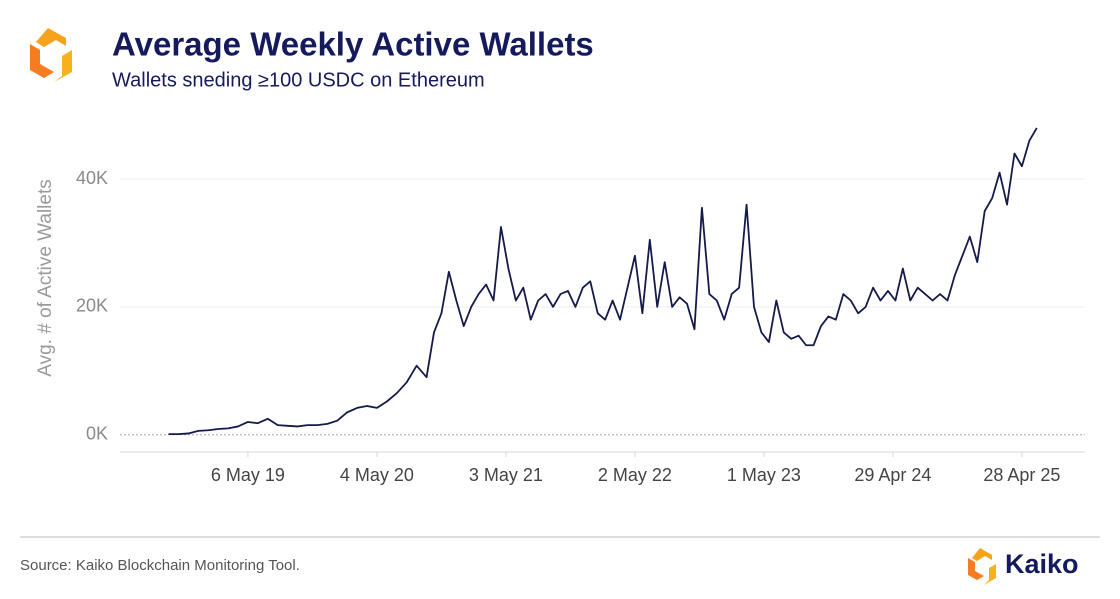  Describe the element at coordinates (353, 44) in the screenshot. I see `chart-title: Average Weekly Active Wallets` at that location.